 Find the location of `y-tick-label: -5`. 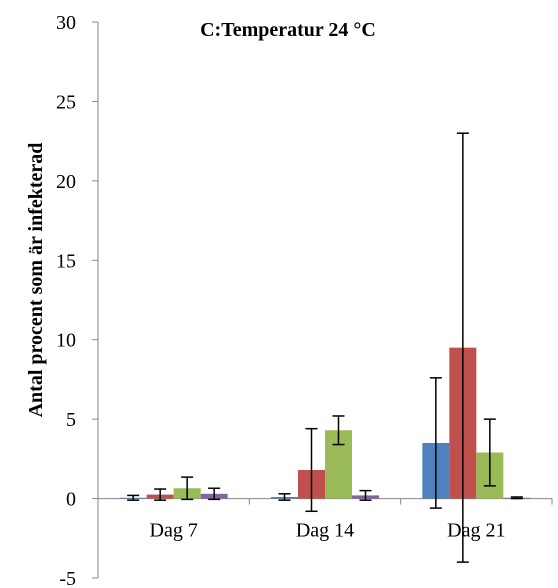

y-tick-label: -5 is located at coordinates (67, 578).